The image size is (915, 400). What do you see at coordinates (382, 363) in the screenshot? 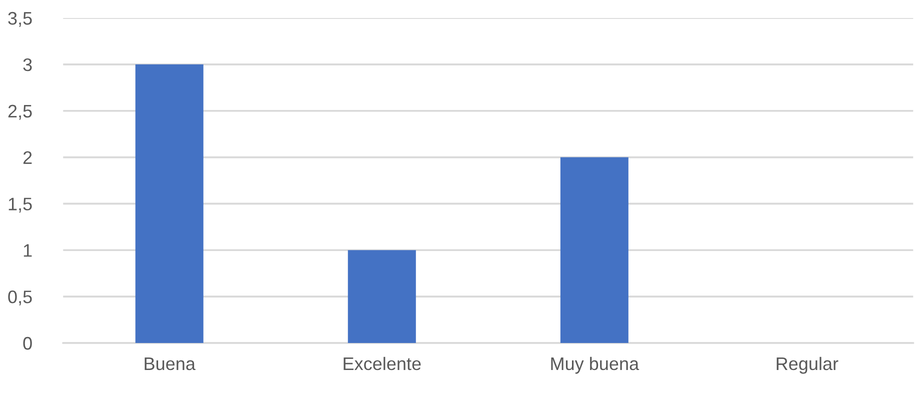
I see `x-tick-label: Excelente` at bounding box center [382, 363].